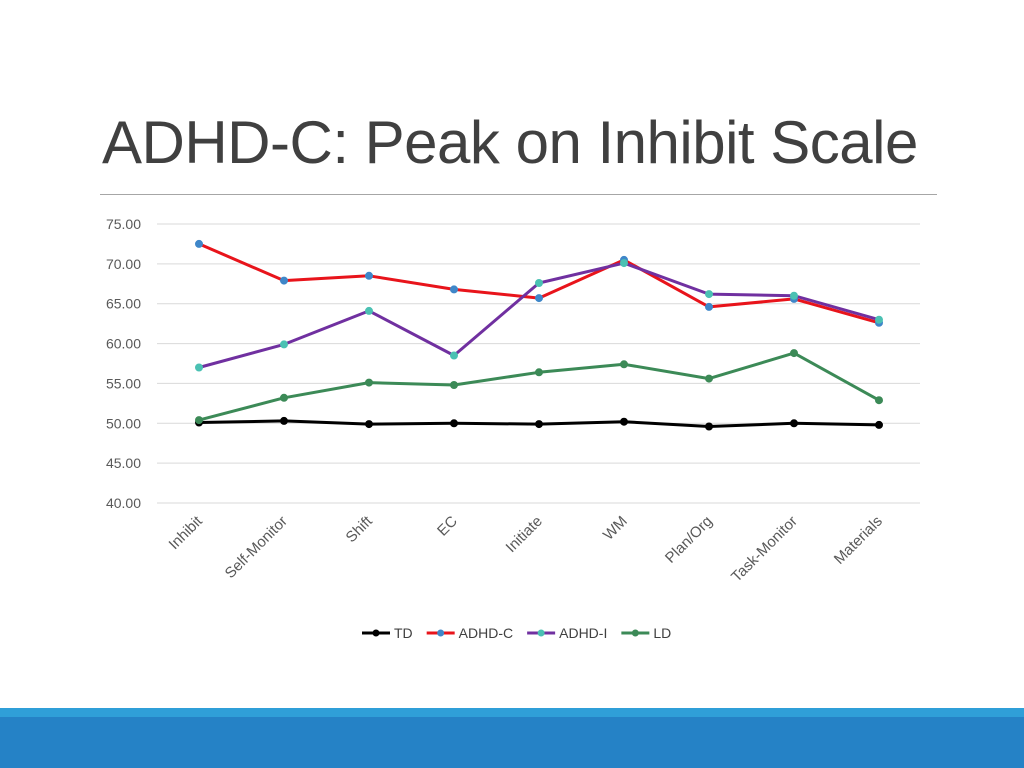 Image resolution: width=1024 pixels, height=768 pixels. What do you see at coordinates (486, 633) in the screenshot?
I see `legend-label: ADHD-C` at bounding box center [486, 633].